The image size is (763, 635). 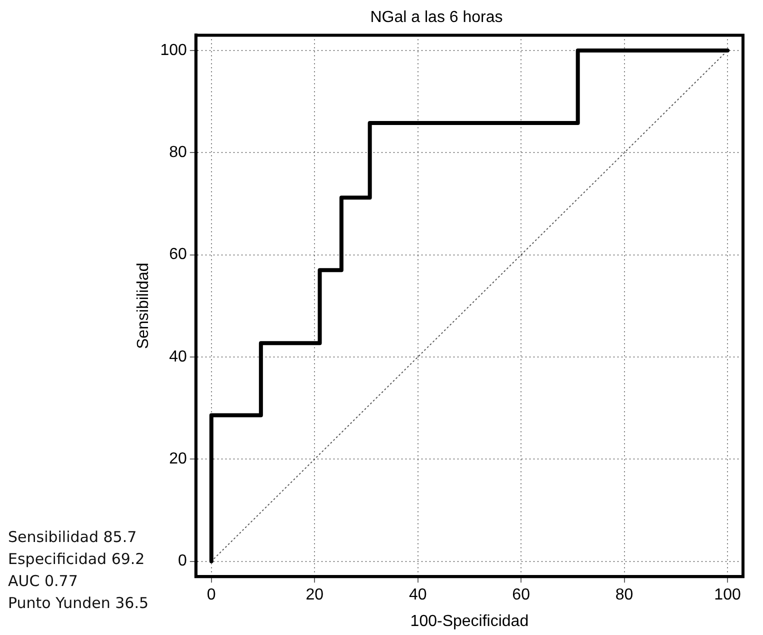 I want to click on chart-title: NGal a las 6 horas, so click(x=436, y=17).